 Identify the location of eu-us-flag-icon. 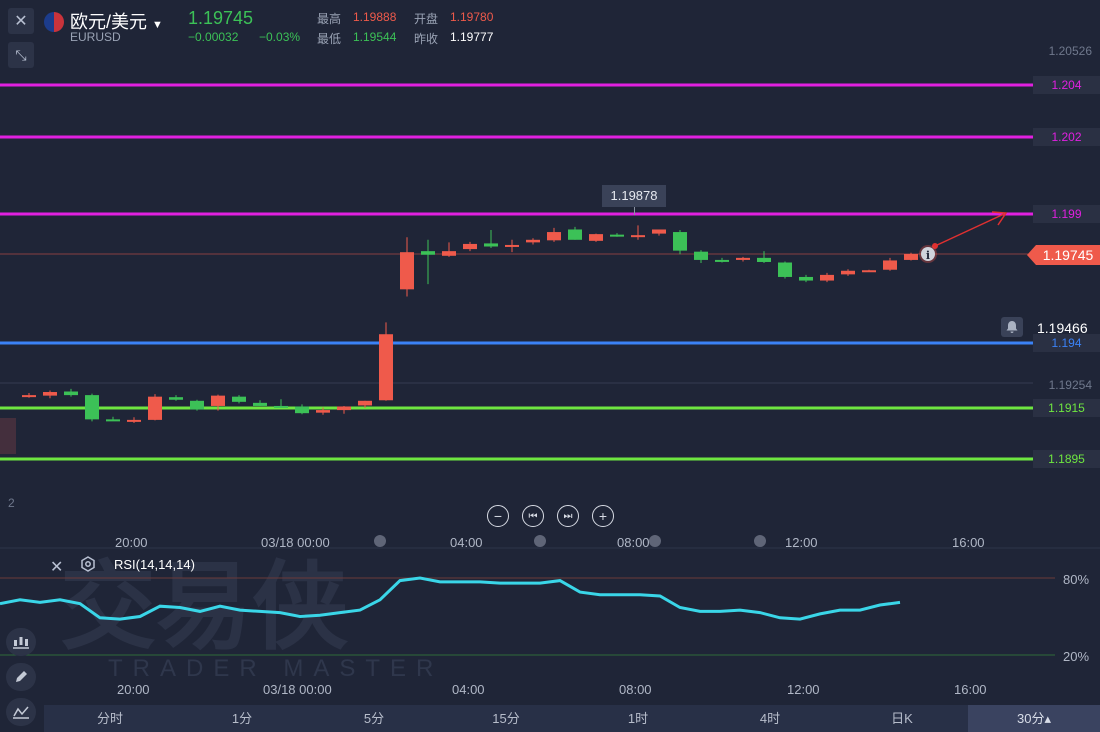
(54, 22).